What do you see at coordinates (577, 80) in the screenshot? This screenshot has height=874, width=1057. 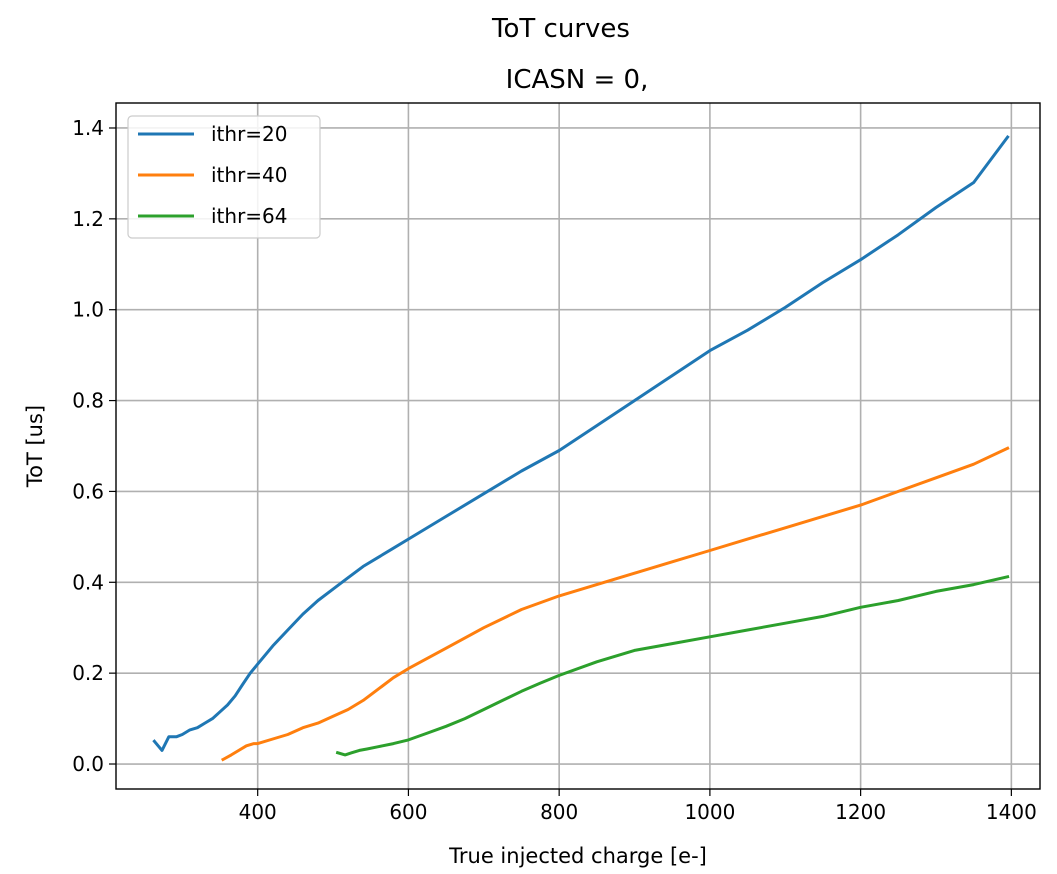 I see `chart-title: ICASN = 0,` at bounding box center [577, 80].